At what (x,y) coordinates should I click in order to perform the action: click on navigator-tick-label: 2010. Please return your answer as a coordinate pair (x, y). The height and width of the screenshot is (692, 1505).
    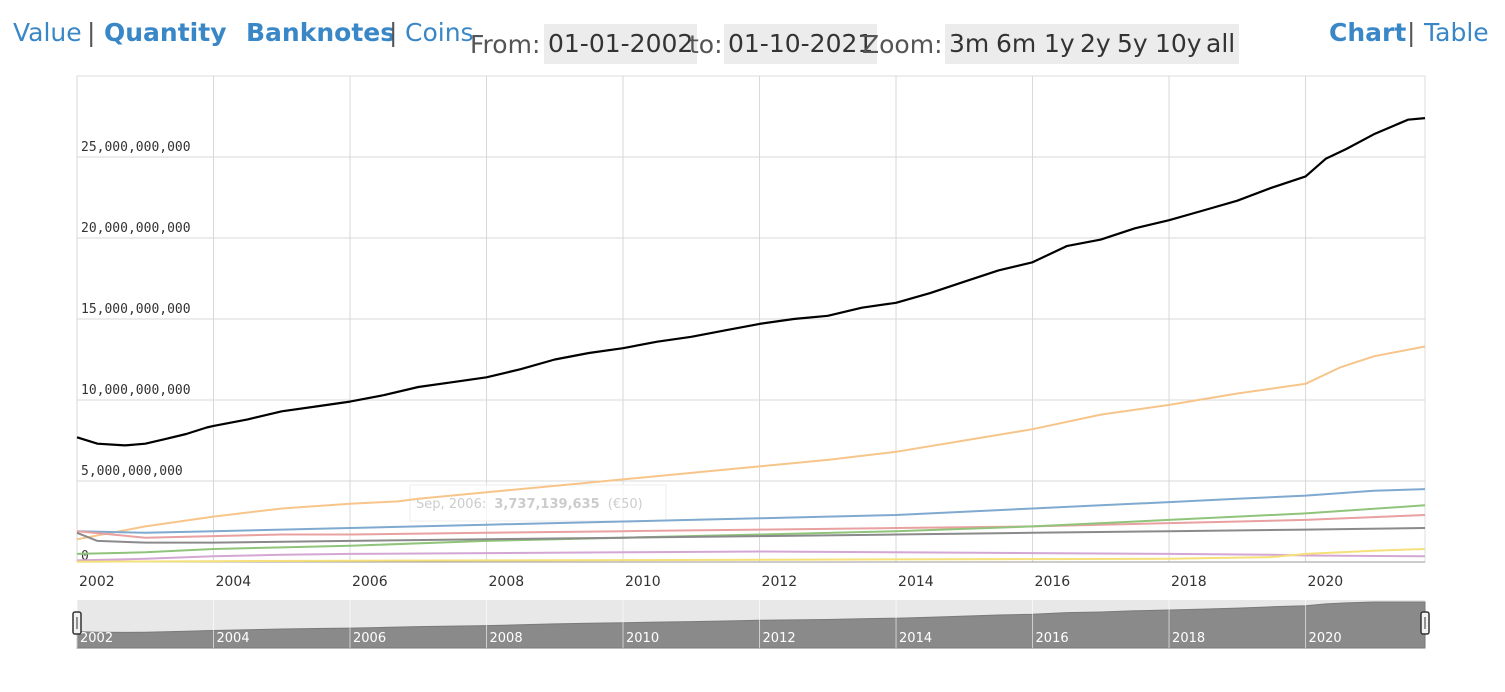
    Looking at the image, I should click on (642, 638).